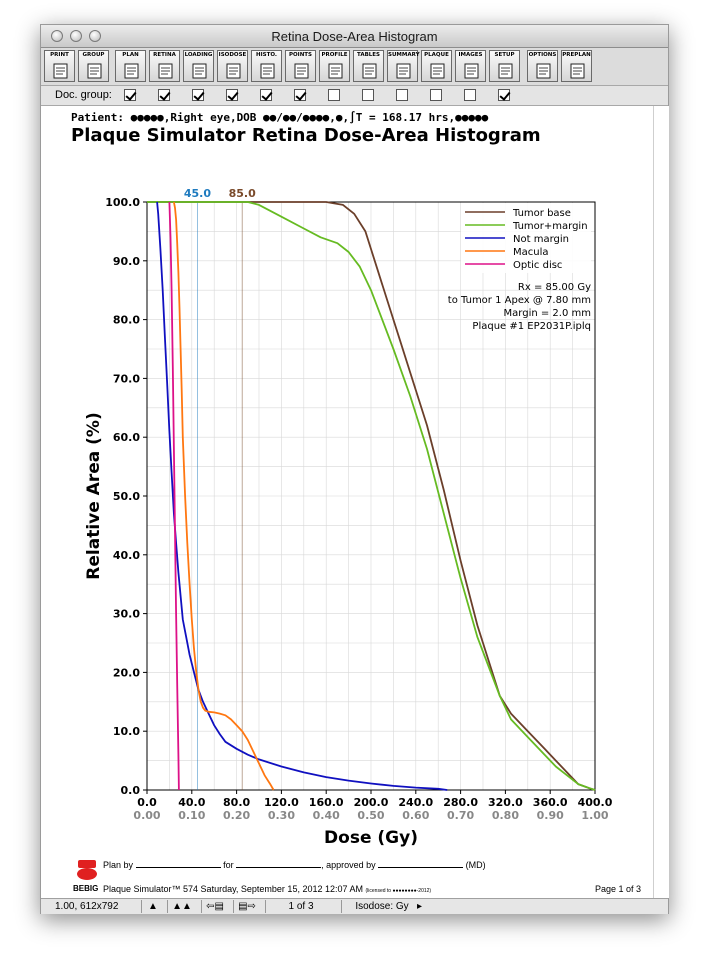 This screenshot has width=707, height=967. I want to click on y-tick-label: 10.0, so click(126, 731).